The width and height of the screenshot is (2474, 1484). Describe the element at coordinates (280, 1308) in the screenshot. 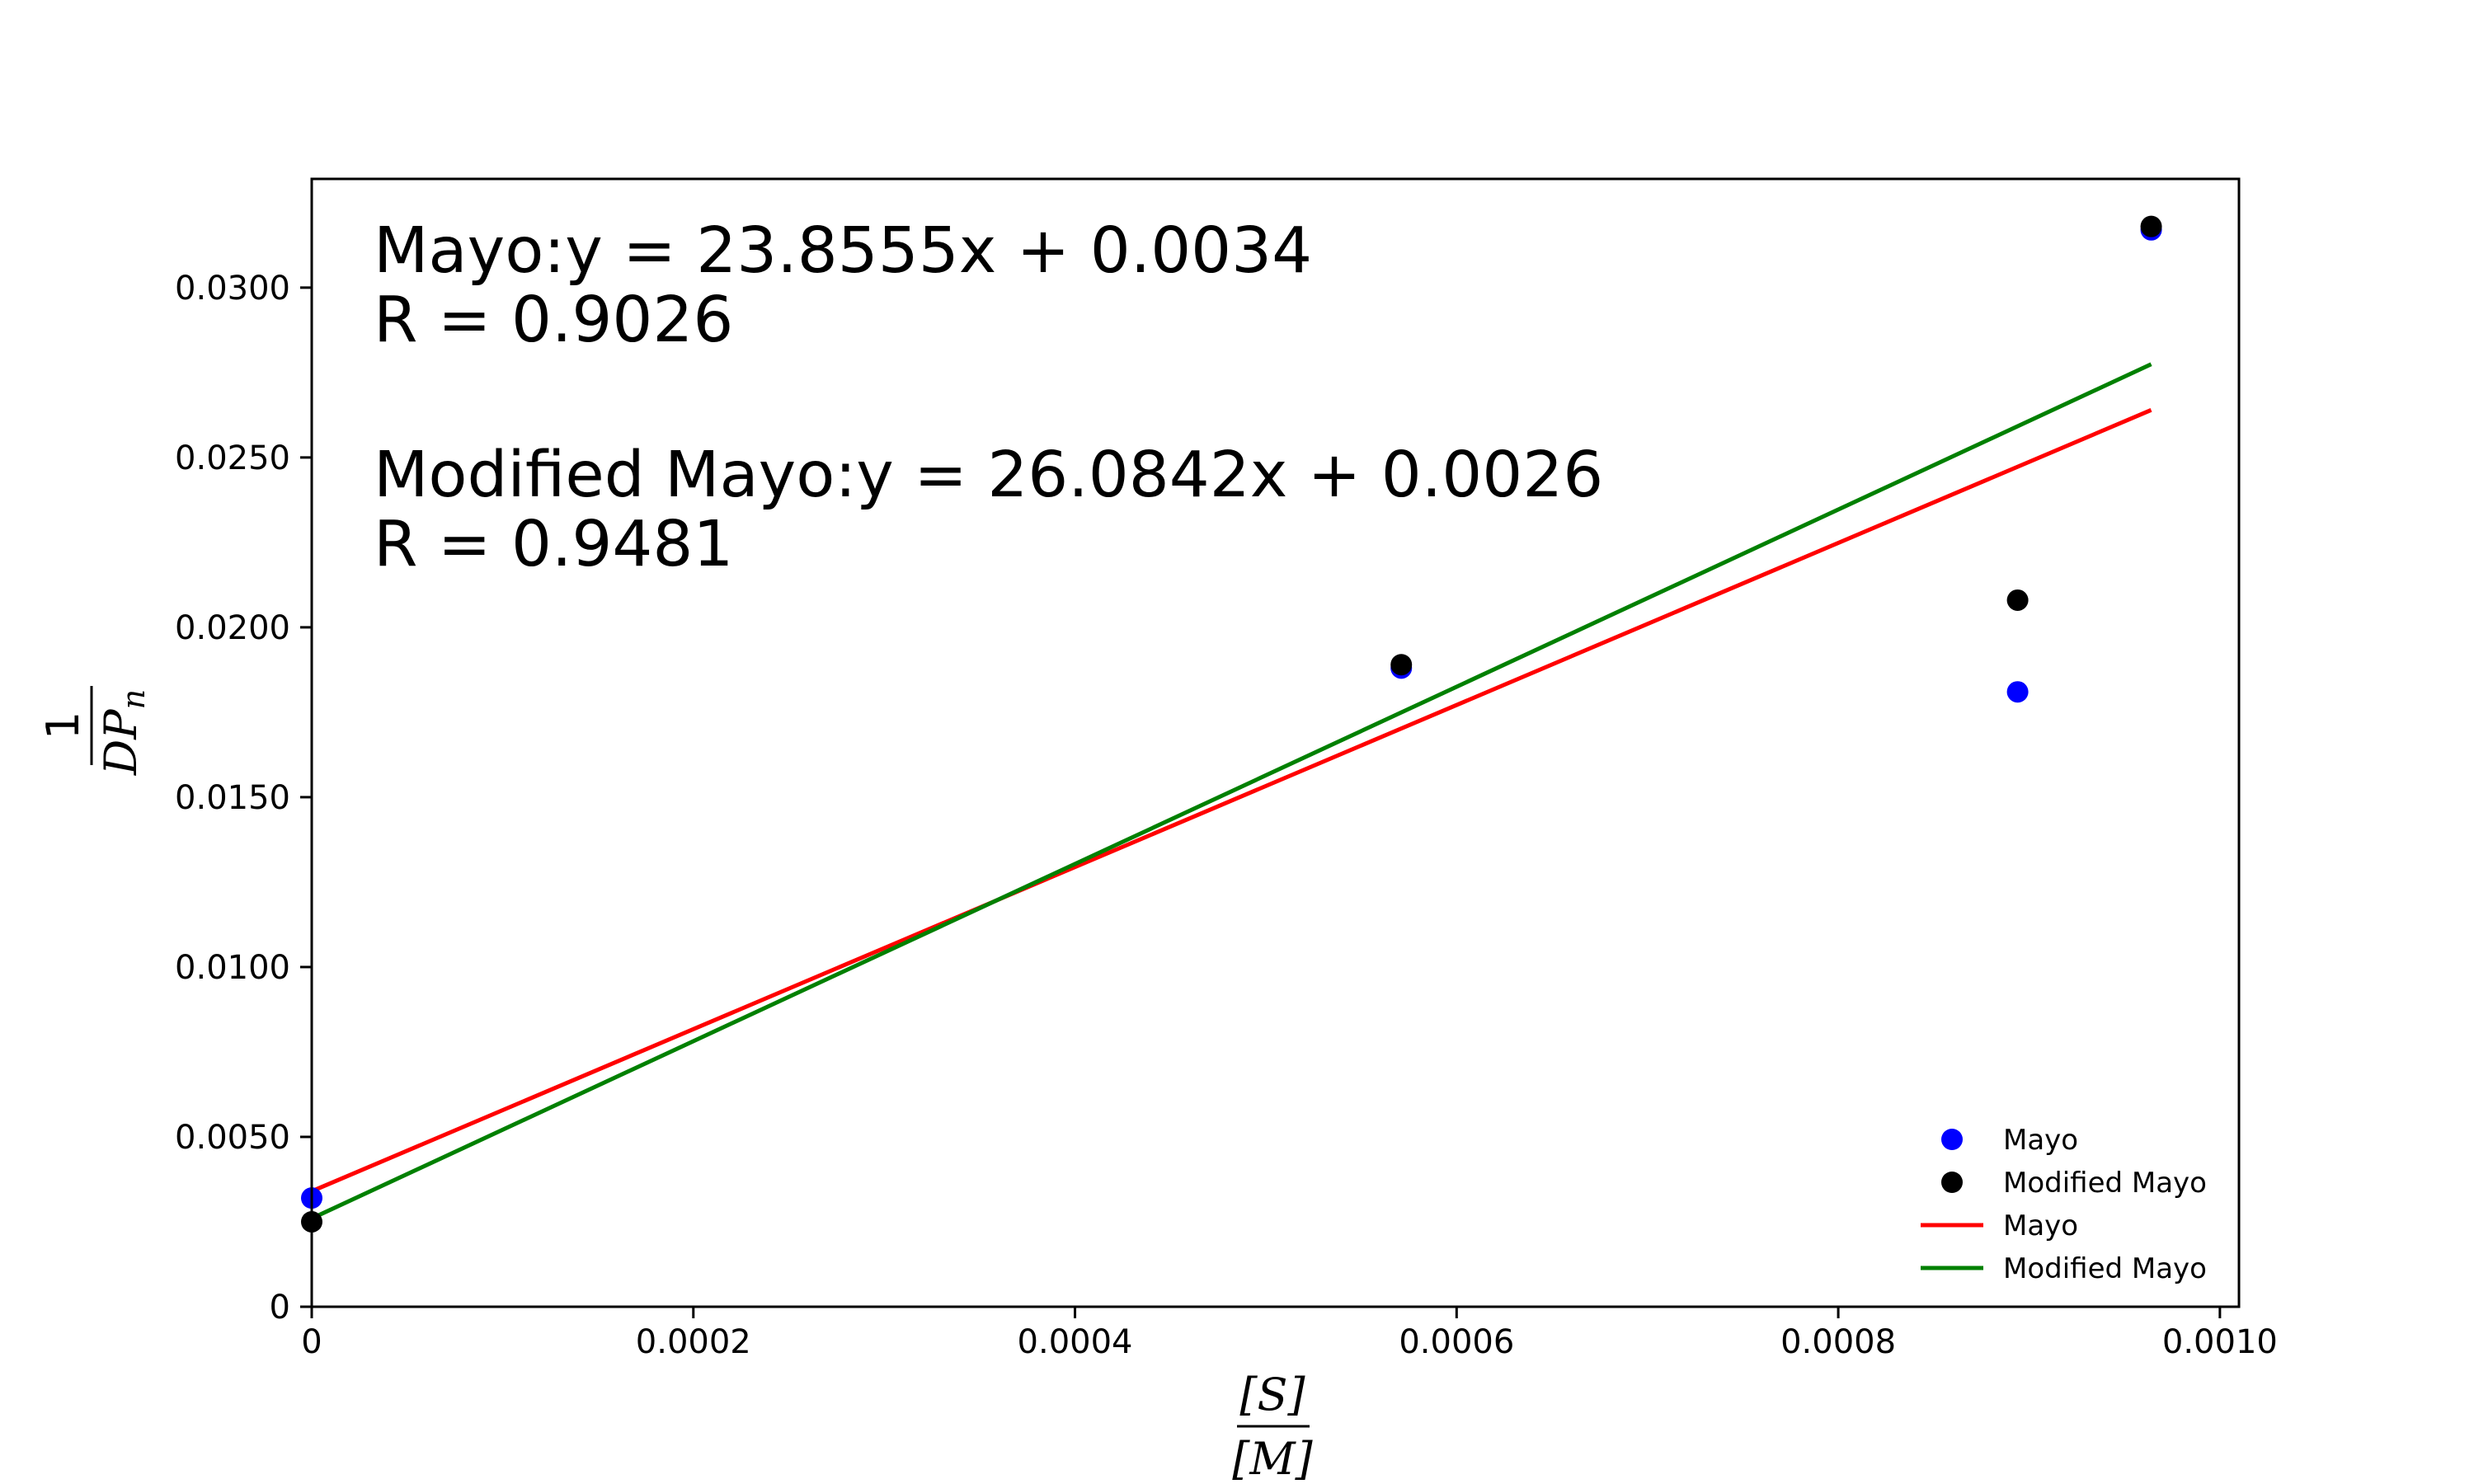

I see `y-tick-label: 0` at that location.